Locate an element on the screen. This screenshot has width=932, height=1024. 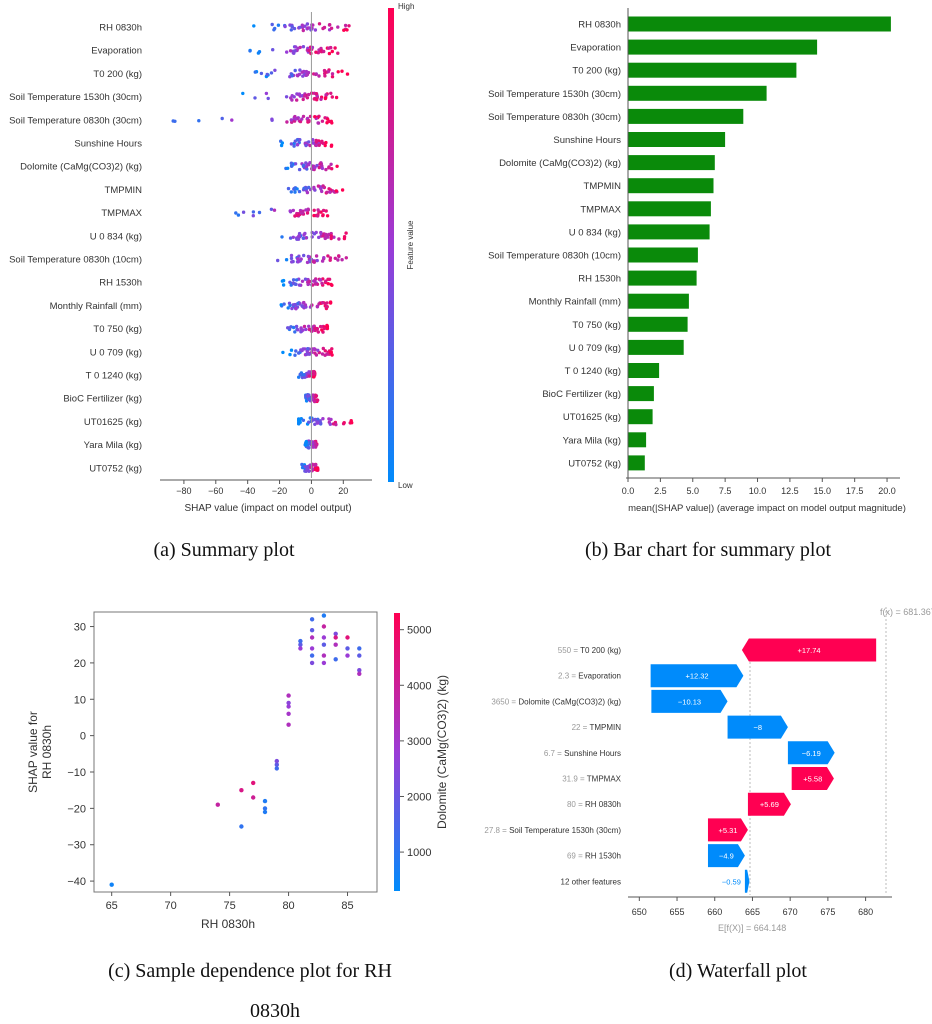
bar-category-label: Soil Temperature 0830h (10cm) is located at coordinates (554, 256).